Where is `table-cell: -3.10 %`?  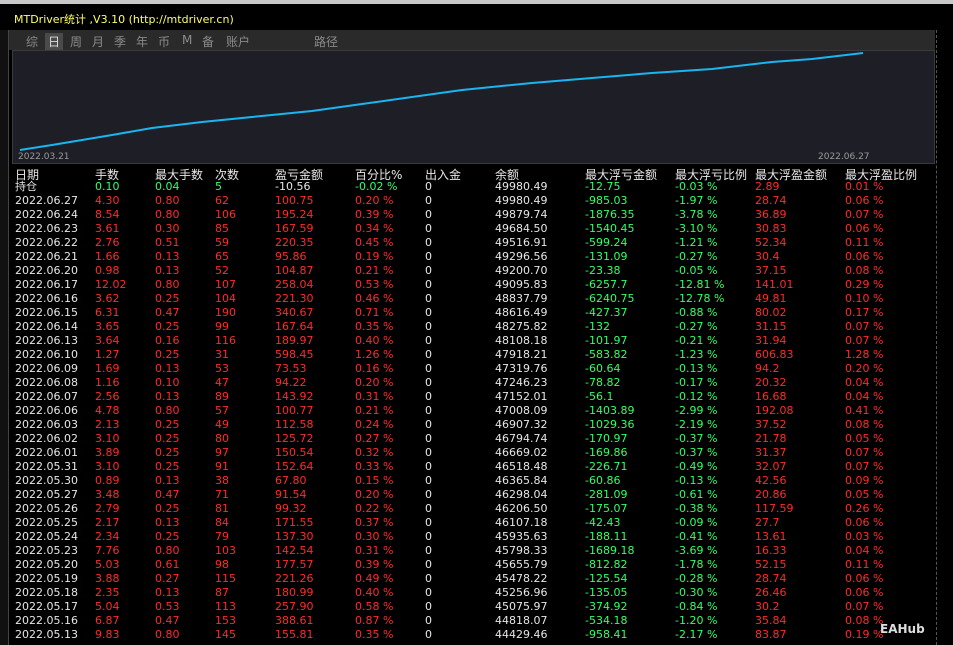
table-cell: -3.10 % is located at coordinates (696, 229).